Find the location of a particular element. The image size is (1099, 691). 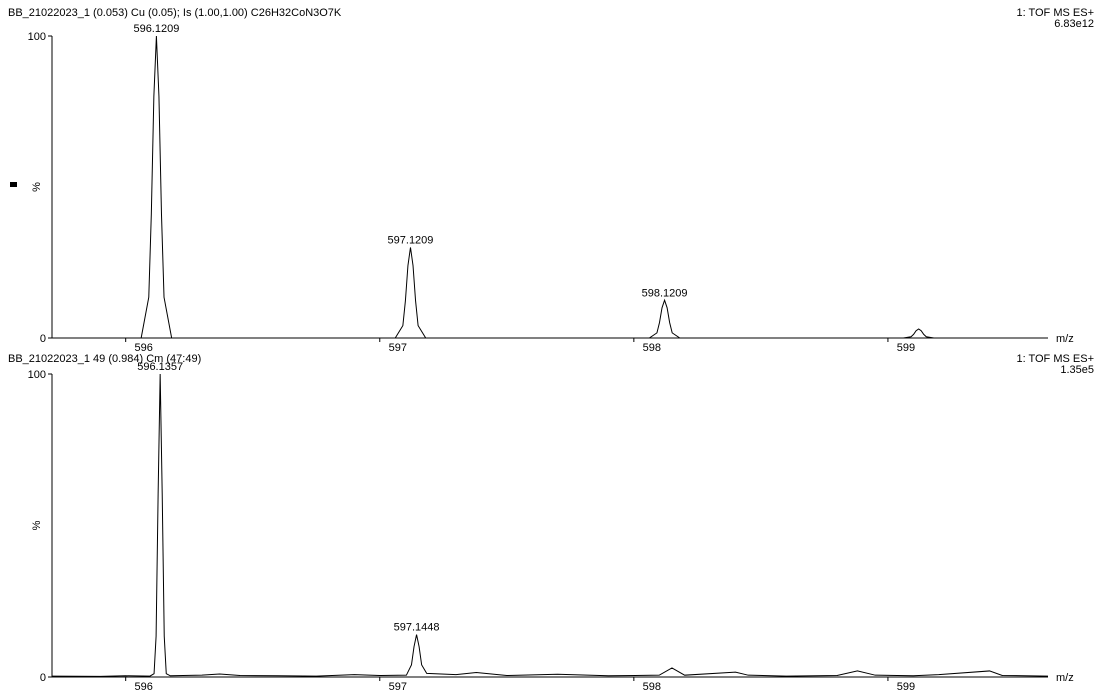

panel-title: BB_21022023_1 49 (0.984) Cm (47:49) is located at coordinates (104, 359).